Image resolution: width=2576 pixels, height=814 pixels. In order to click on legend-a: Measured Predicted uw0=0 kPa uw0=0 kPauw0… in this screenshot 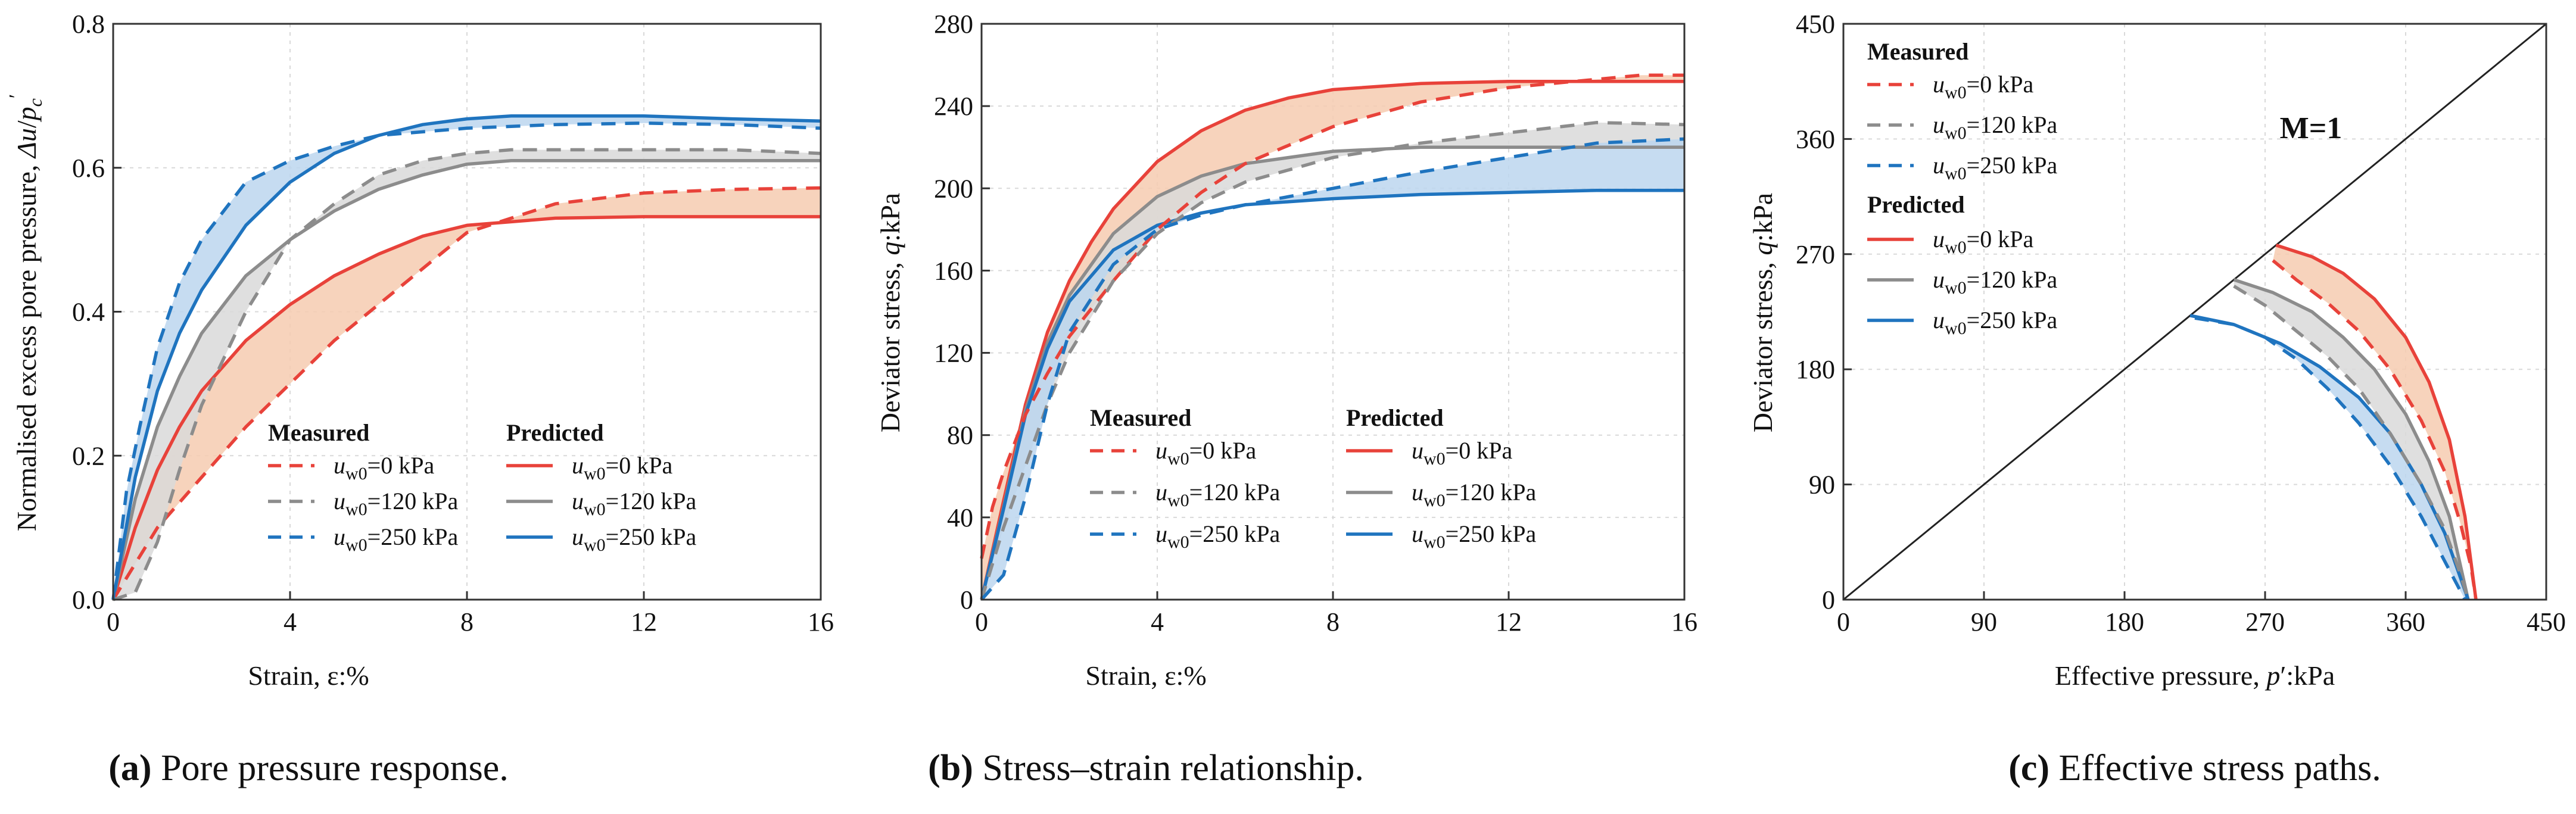, I will do `click(482, 487)`.